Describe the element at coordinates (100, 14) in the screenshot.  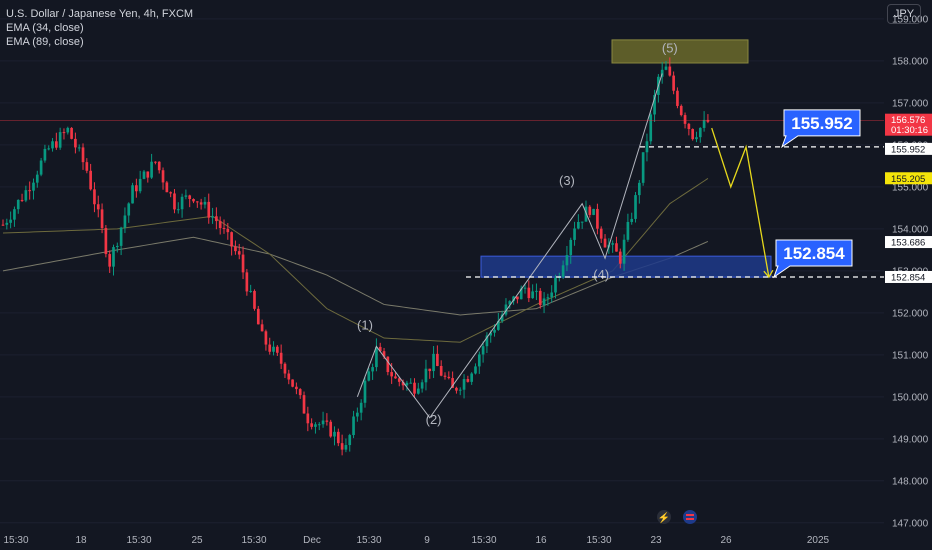
I see `symbol-title: U.S. Dollar / Japanese Yen, 4h, FXCM` at that location.